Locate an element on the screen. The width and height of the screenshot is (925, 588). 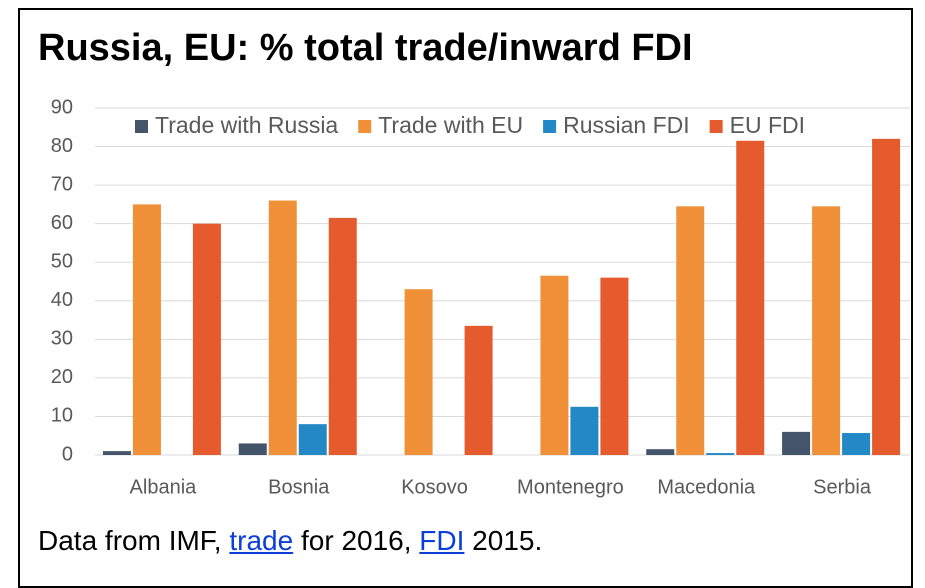
caption-text: Data from IMF, is located at coordinates (134, 540).